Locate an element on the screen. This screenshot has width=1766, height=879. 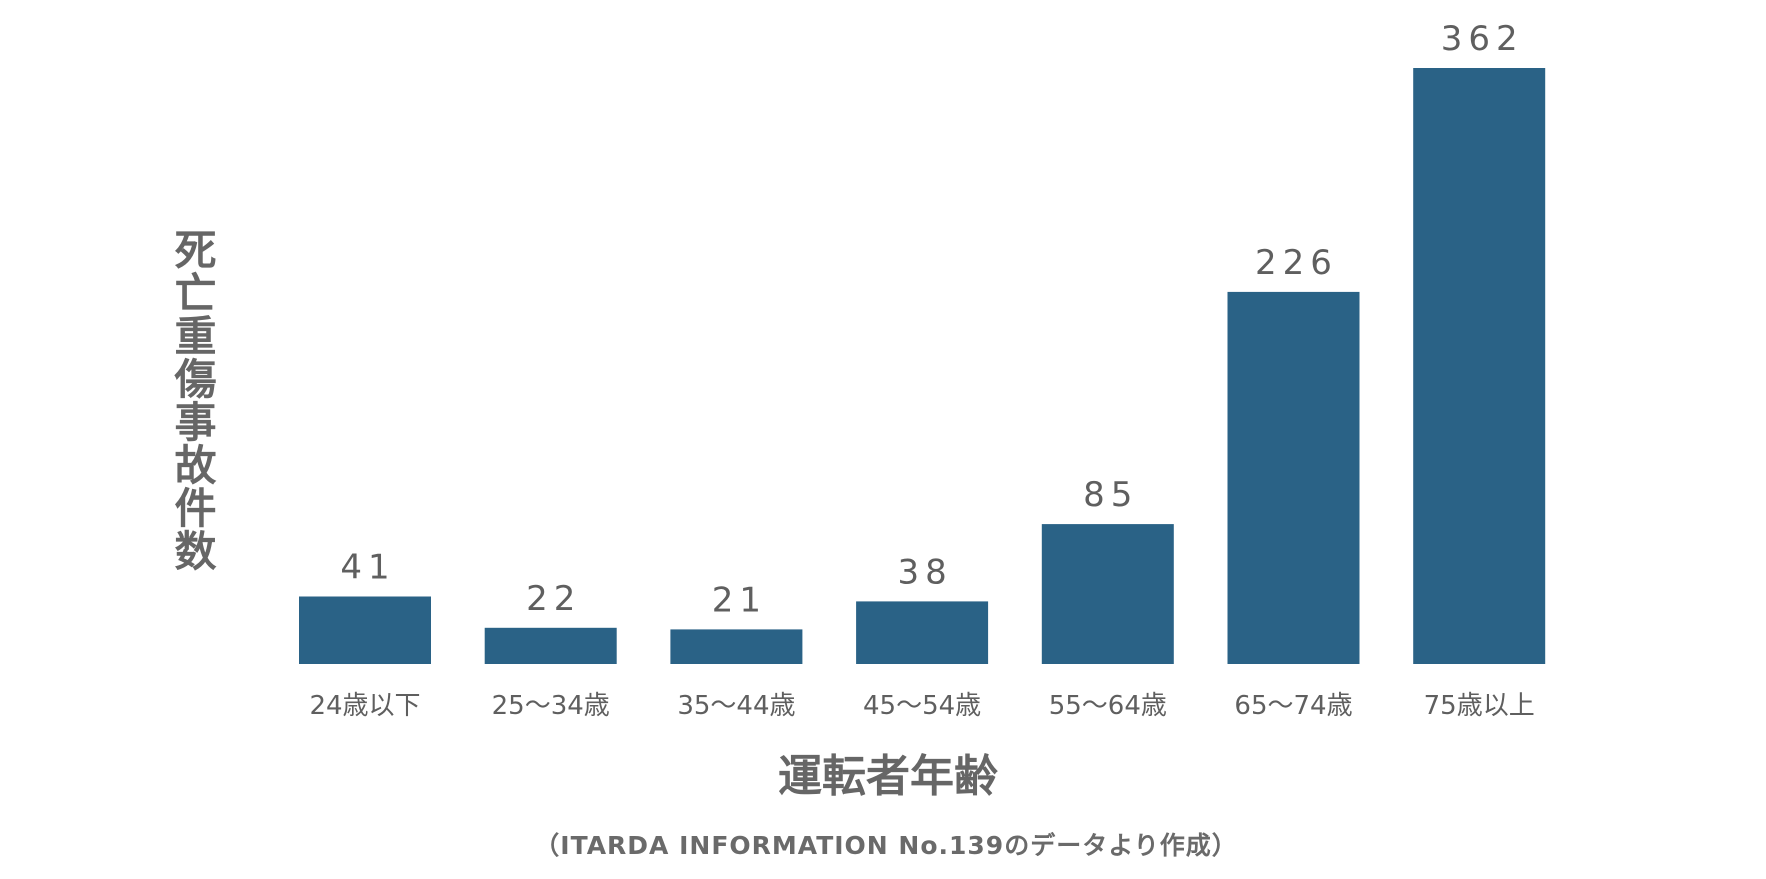
x-tick-label: 24歳以下 is located at coordinates (364, 706).